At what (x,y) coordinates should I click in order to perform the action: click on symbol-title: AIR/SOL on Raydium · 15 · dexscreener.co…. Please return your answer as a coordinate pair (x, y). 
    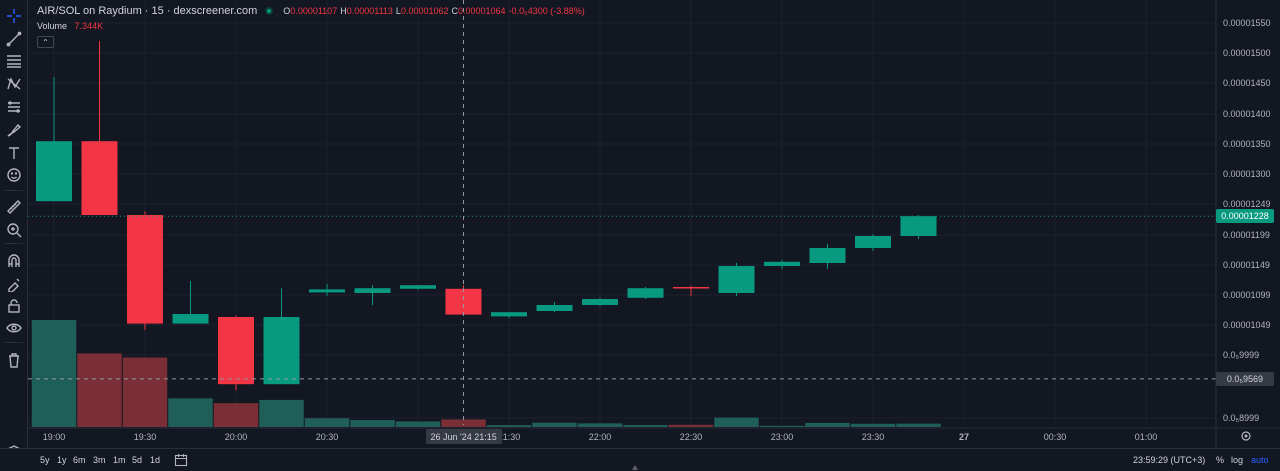
    Looking at the image, I should click on (147, 11).